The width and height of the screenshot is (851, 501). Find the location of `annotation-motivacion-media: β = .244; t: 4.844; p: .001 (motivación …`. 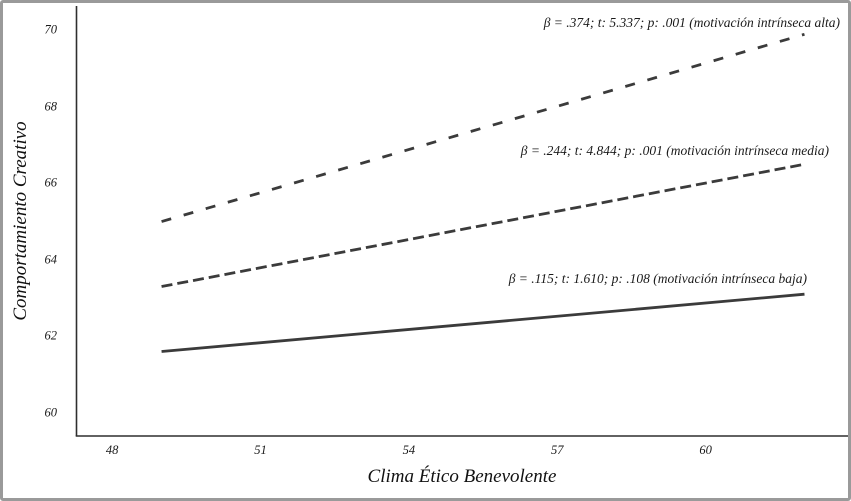

annotation-motivacion-media: β = .244; t: 4.844; p: .001 (motivación … is located at coordinates (674, 150).